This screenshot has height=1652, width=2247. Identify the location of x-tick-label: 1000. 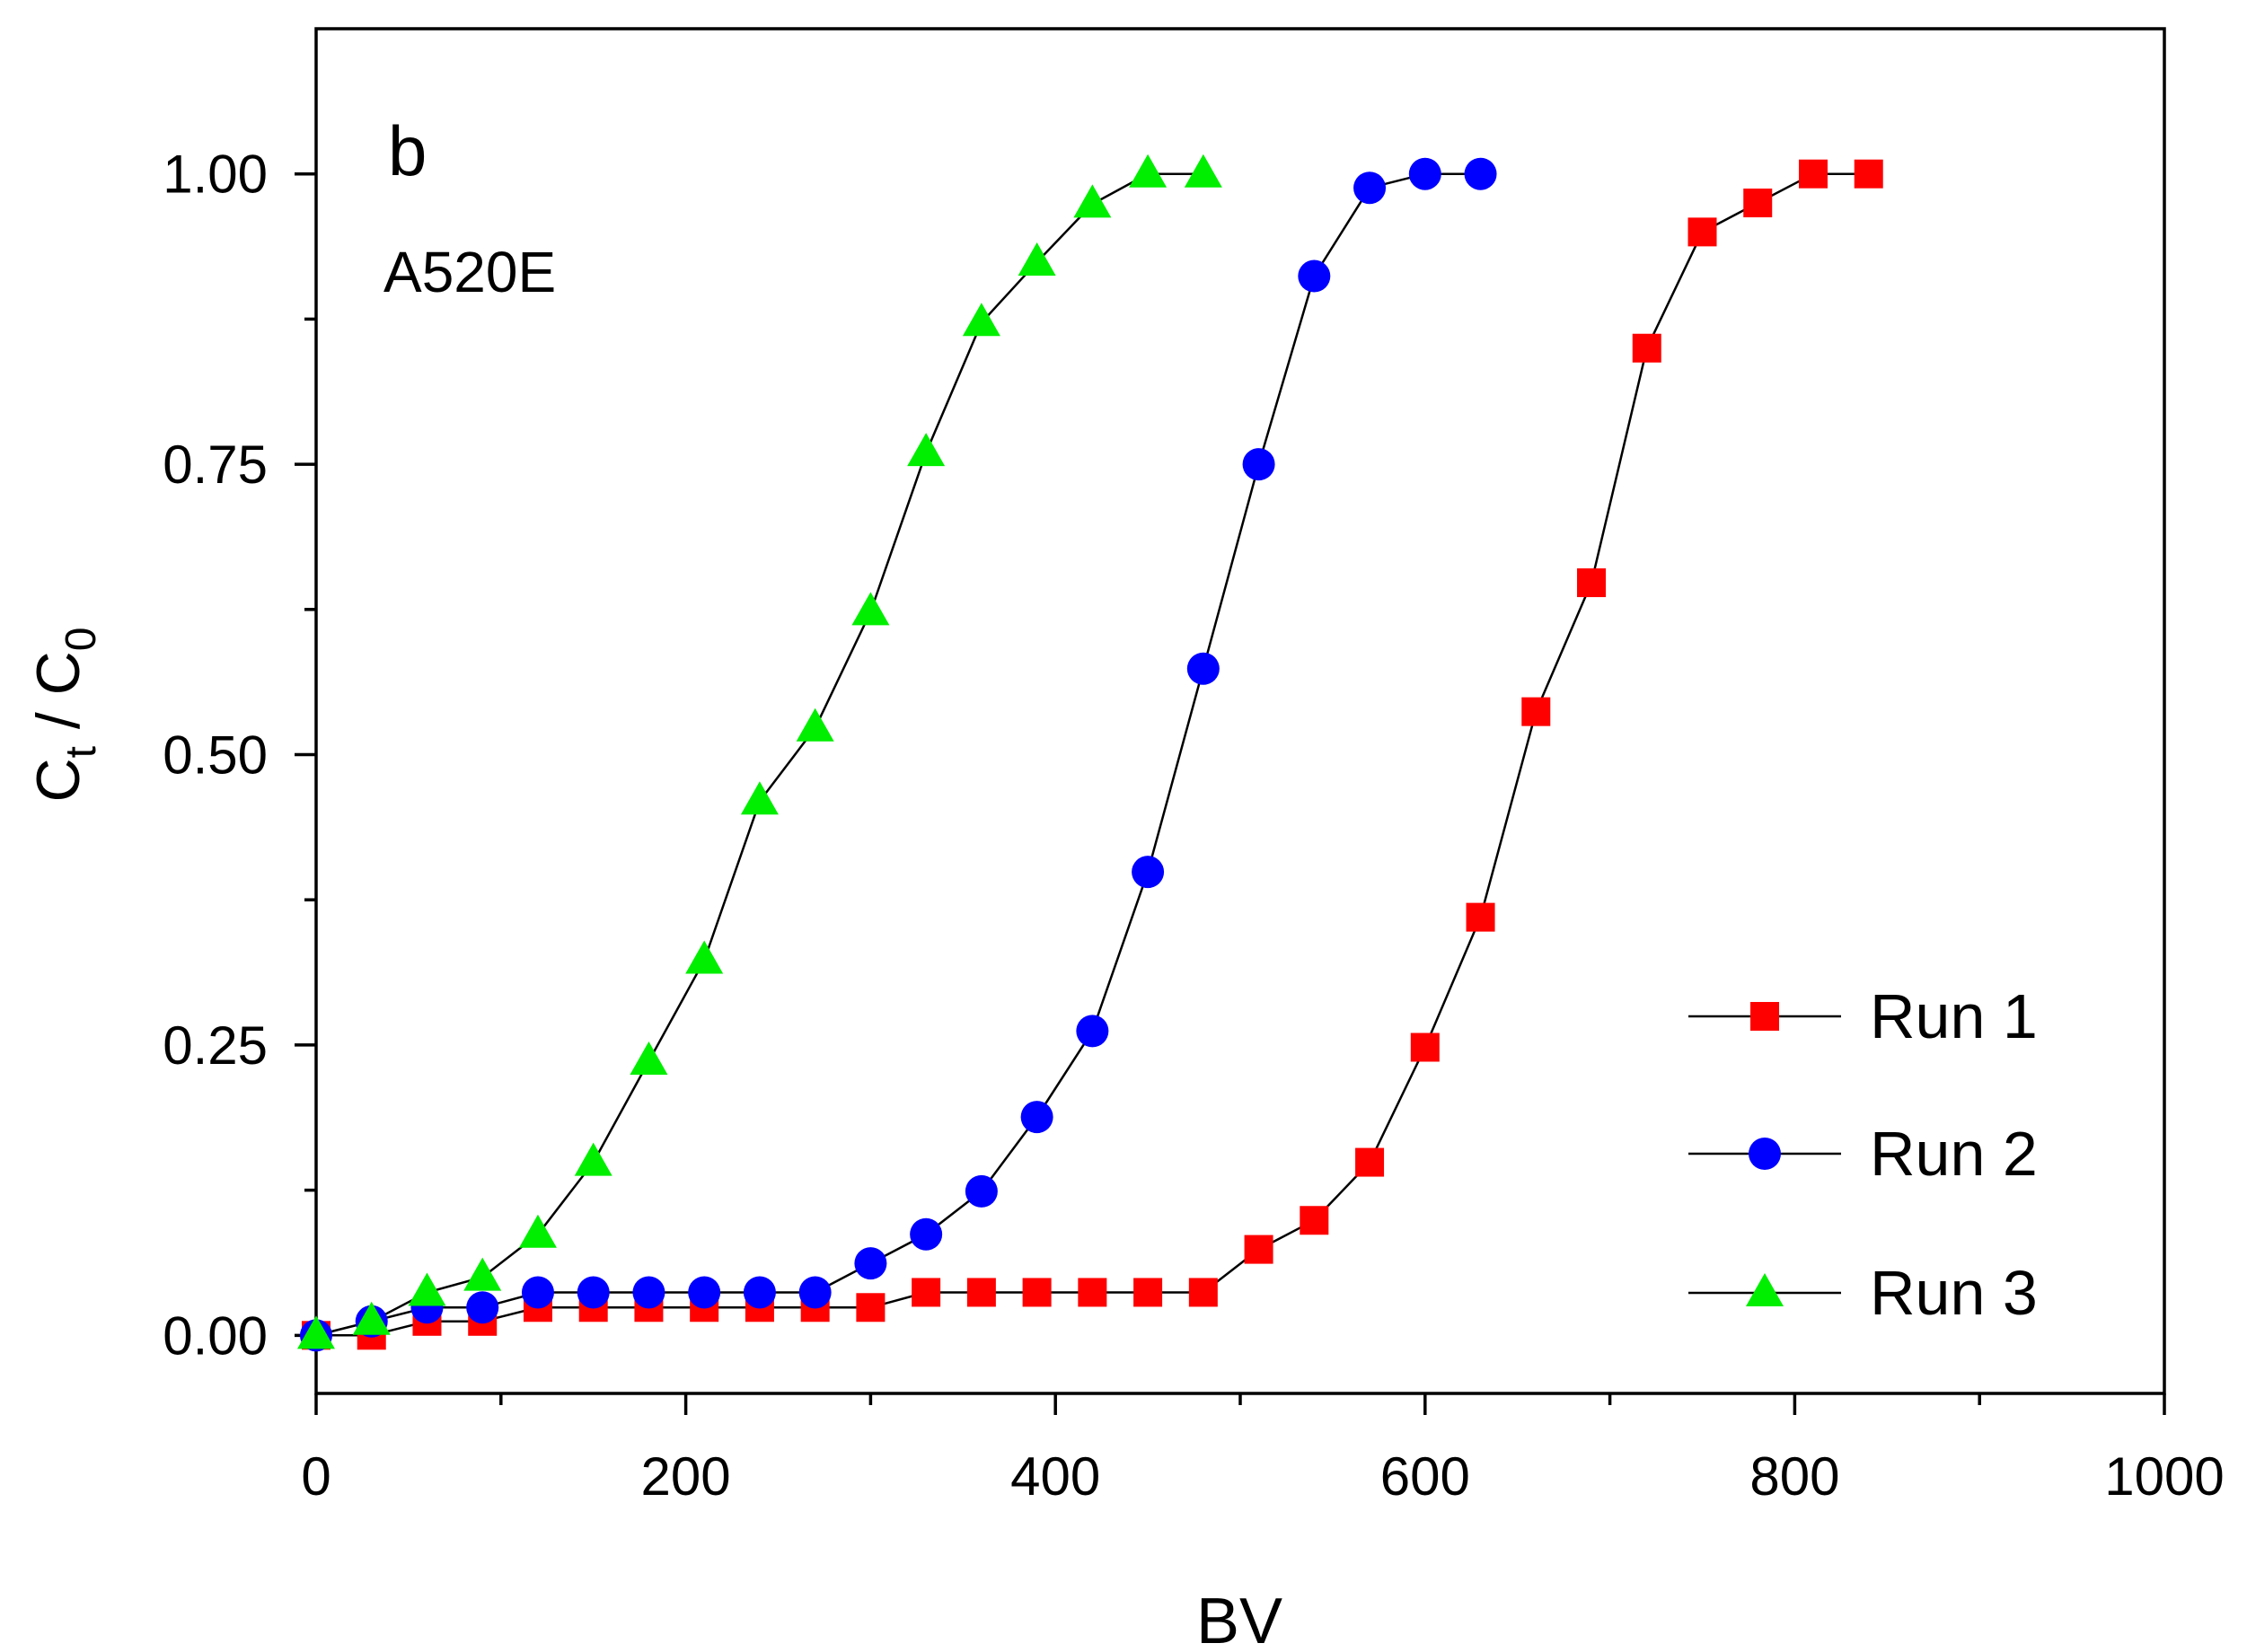
(2164, 1477).